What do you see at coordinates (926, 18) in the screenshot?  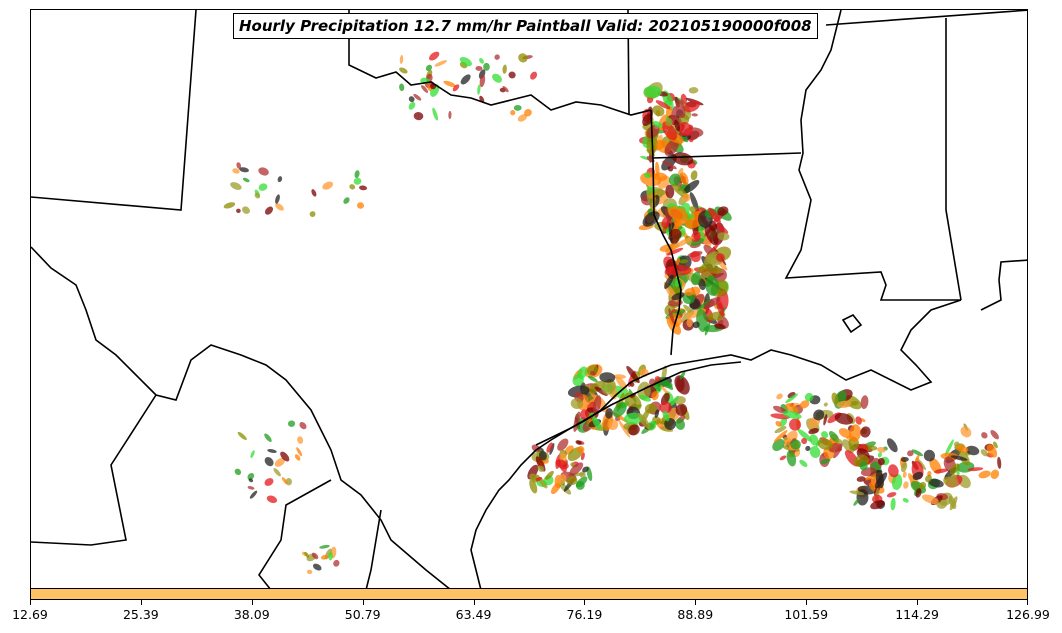 I see `tennessee-border` at bounding box center [926, 18].